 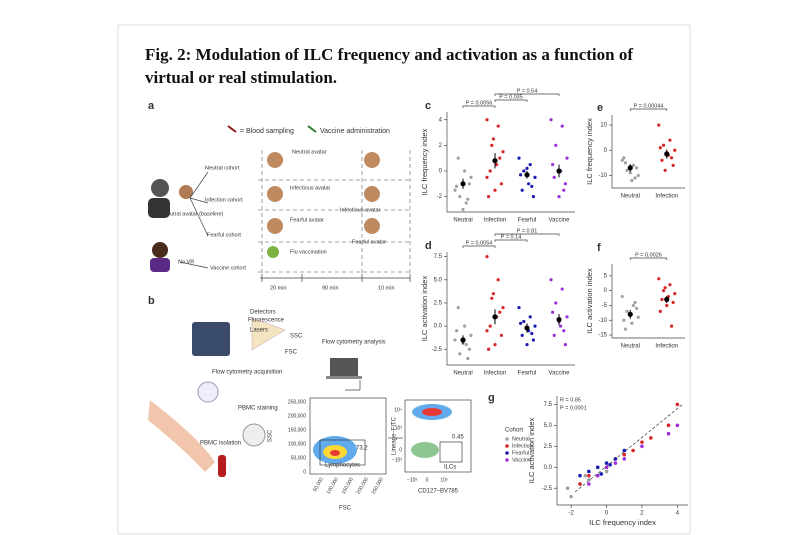 I want to click on x-tick-label: 2, so click(x=642, y=514).